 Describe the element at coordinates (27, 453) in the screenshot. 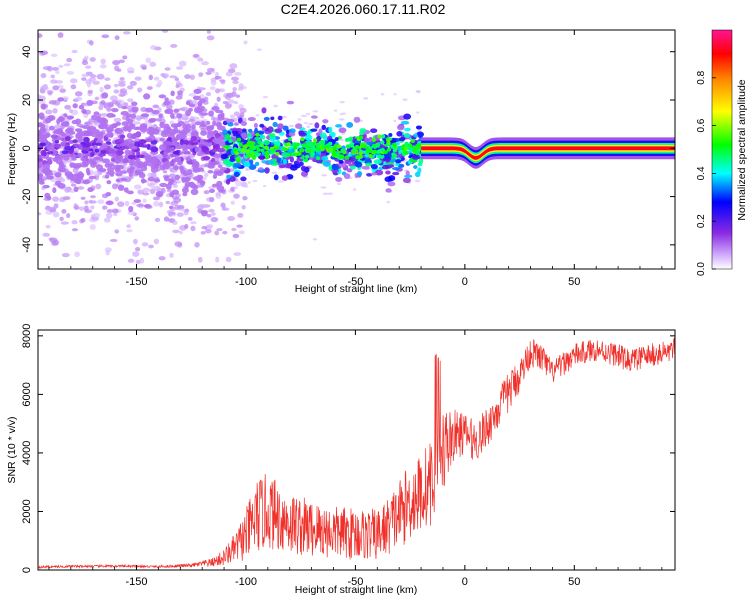

I see `y-tick-label: 4000` at that location.